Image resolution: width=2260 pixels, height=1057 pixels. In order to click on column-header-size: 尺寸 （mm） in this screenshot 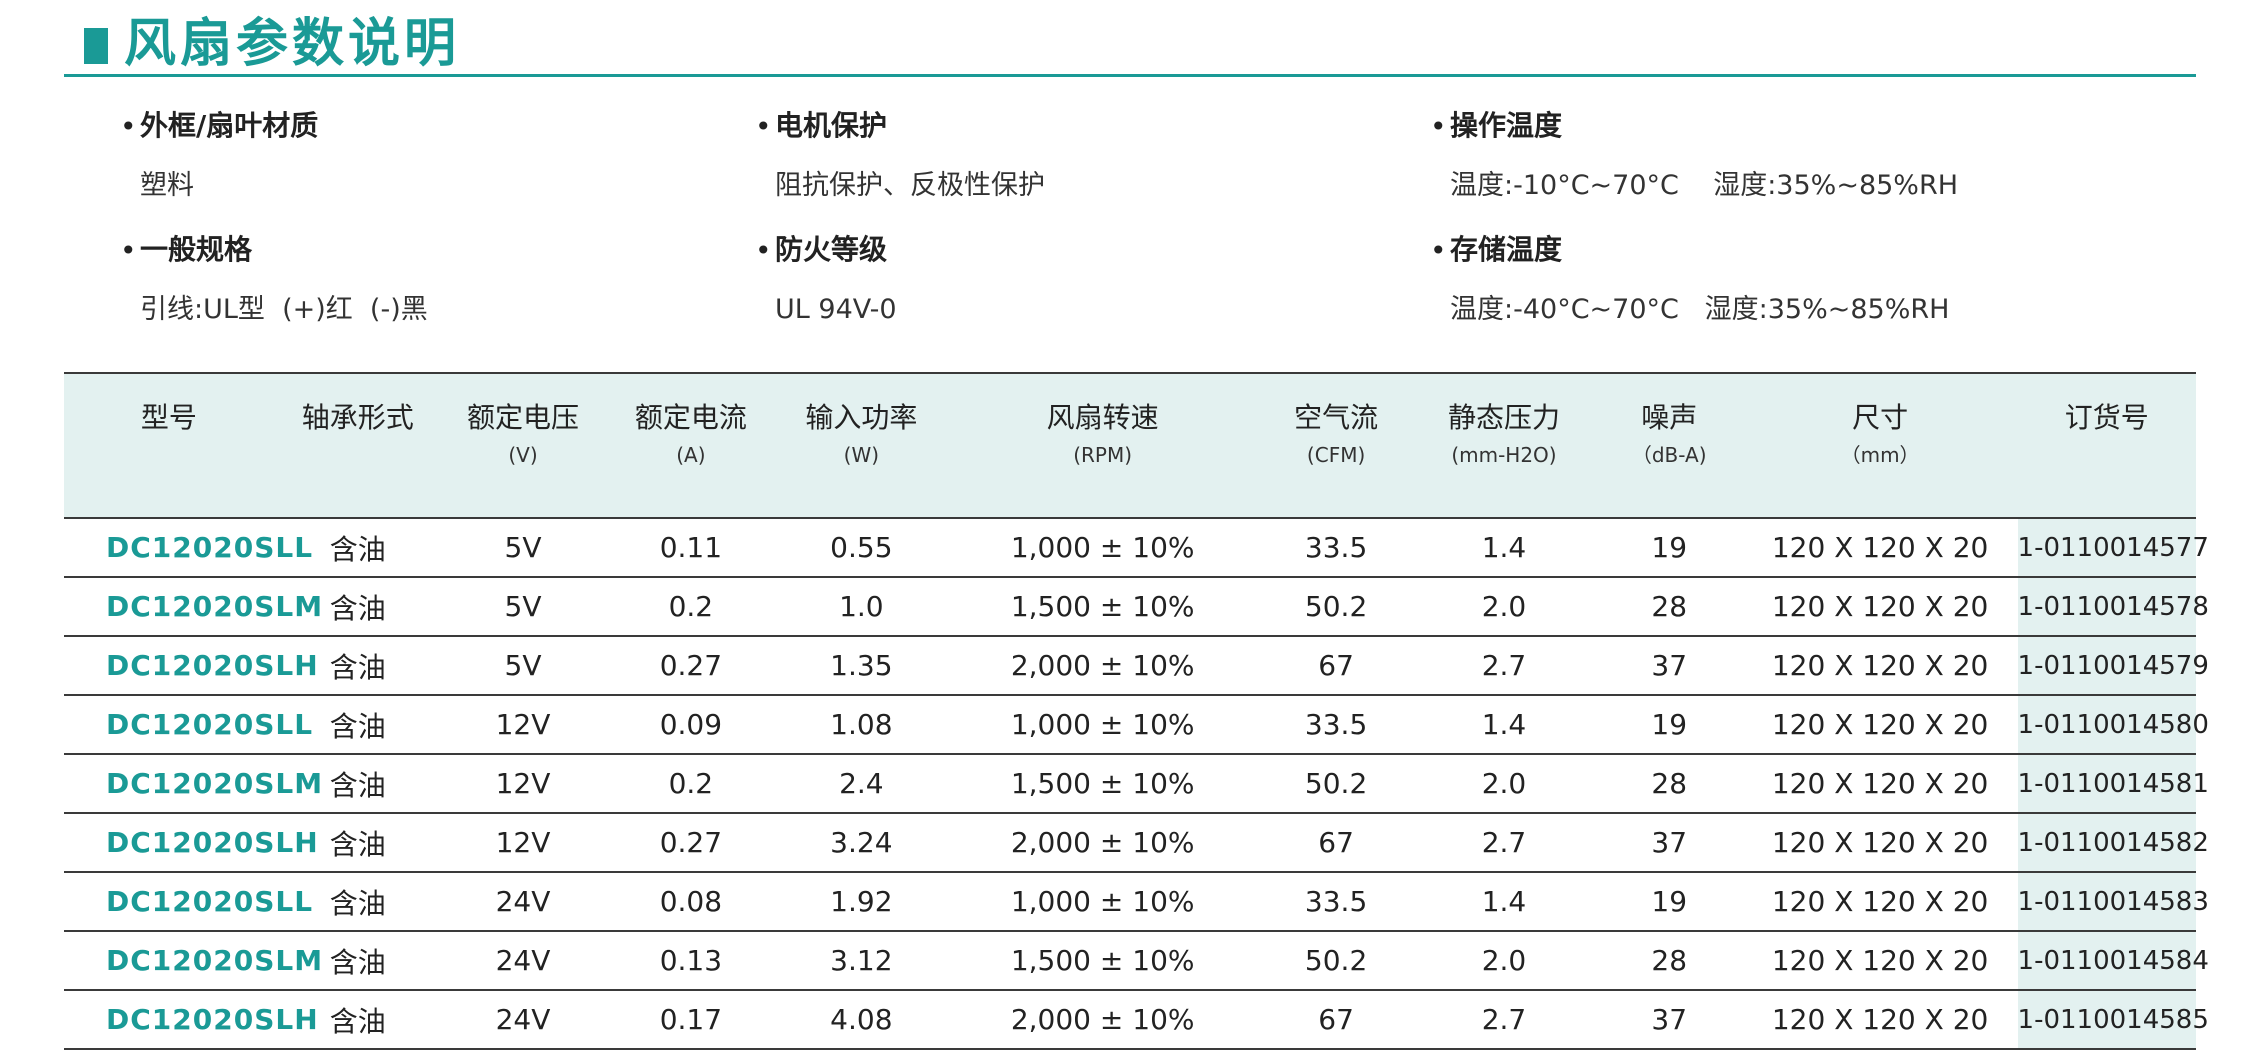, I will do `click(1880, 445)`.